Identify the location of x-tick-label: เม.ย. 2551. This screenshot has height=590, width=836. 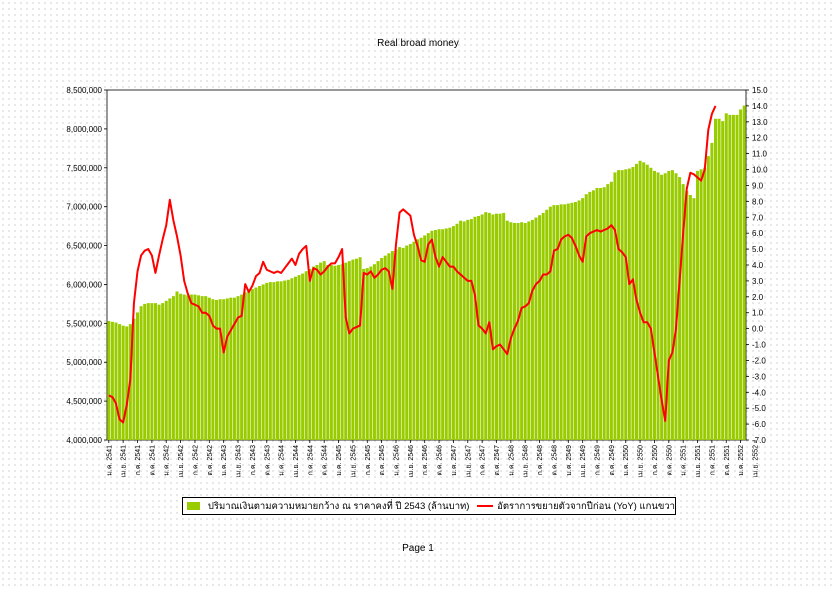
(698, 461).